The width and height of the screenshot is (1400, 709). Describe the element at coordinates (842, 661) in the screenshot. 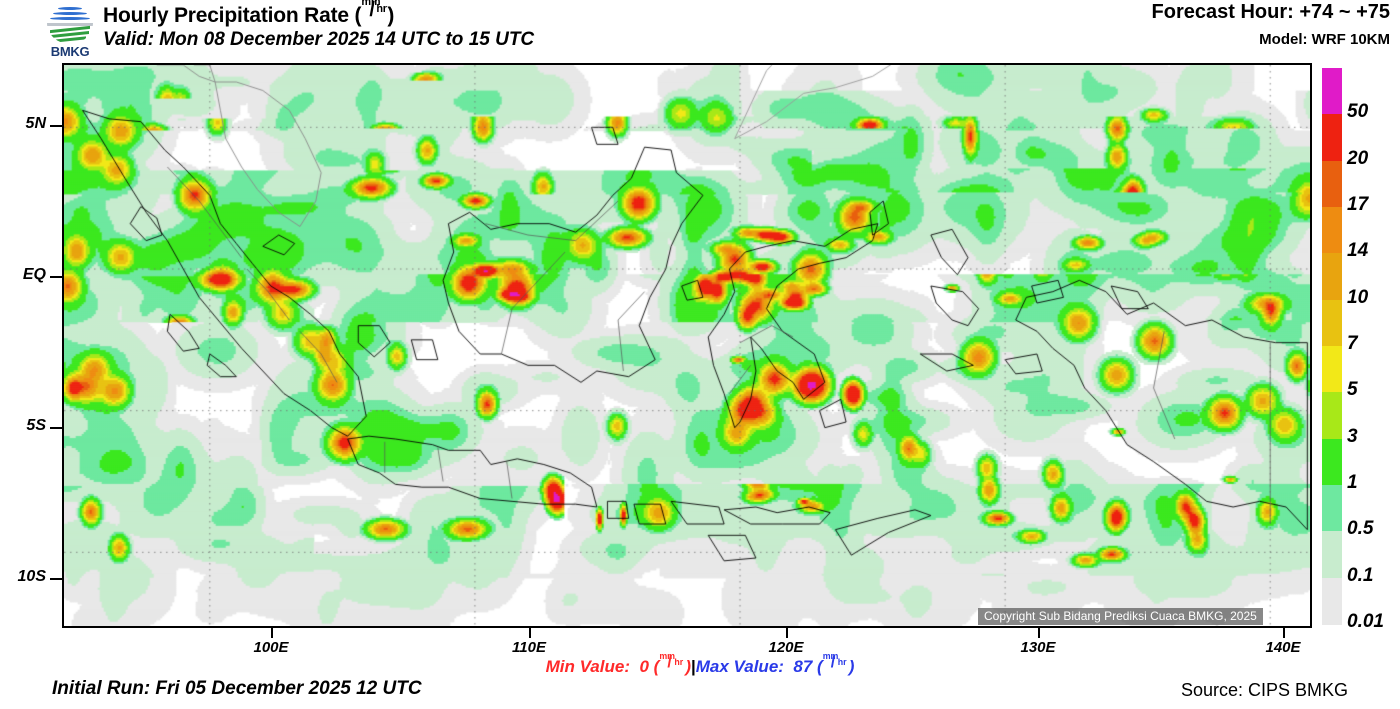

I see `max-unit-denominator: hr` at that location.